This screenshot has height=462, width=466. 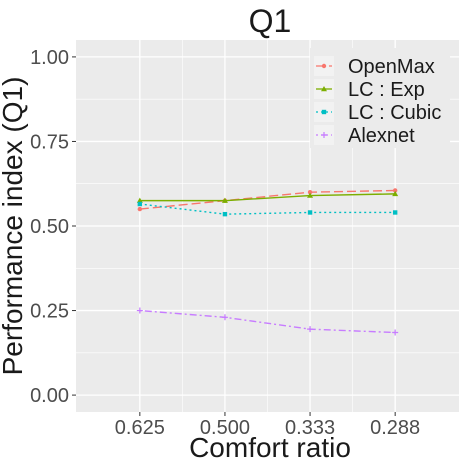 What do you see at coordinates (381, 136) in the screenshot?
I see `legend-label: Alexnet` at bounding box center [381, 136].